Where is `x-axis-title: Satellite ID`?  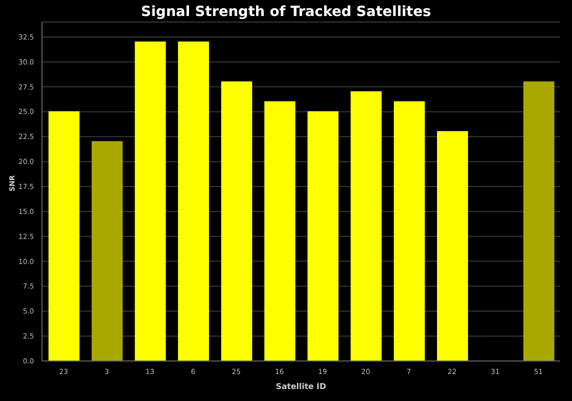 x-axis-title: Satellite ID is located at coordinates (301, 386).